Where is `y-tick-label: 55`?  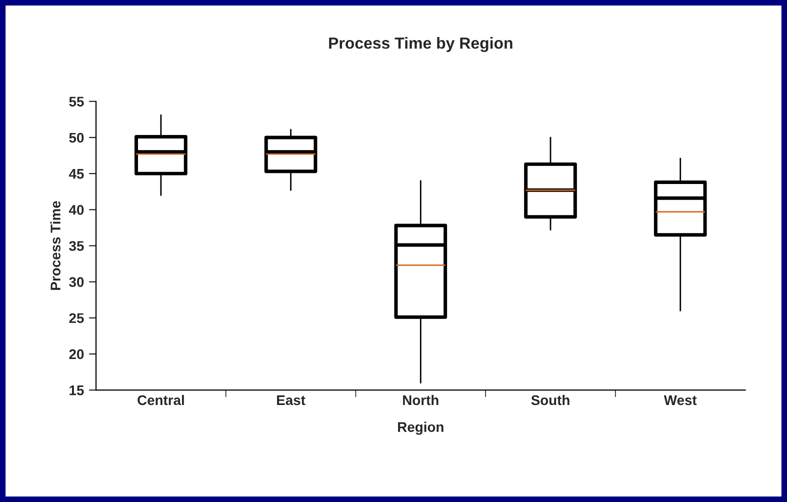
y-tick-label: 55 is located at coordinates (76, 101).